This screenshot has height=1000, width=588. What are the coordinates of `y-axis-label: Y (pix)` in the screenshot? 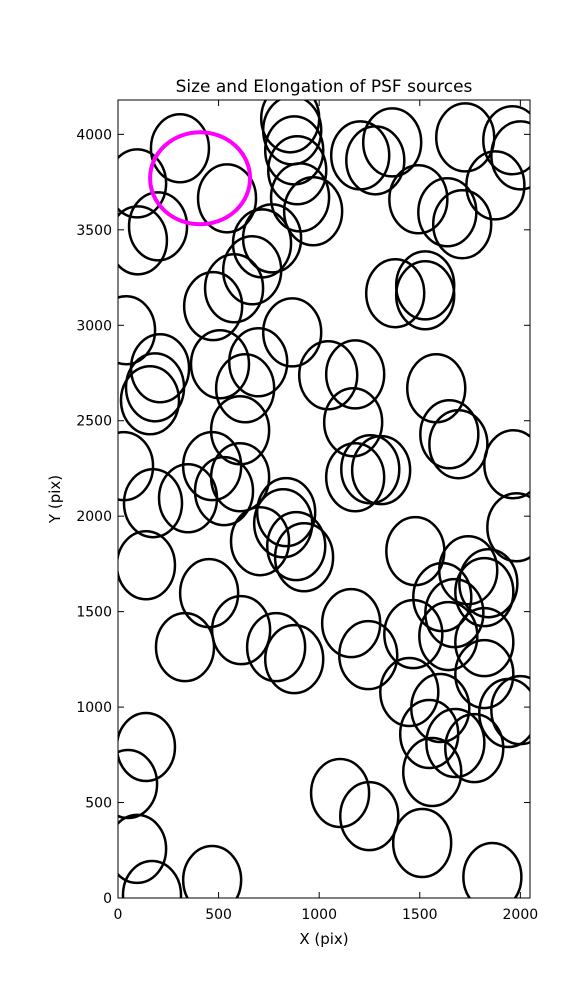 It's located at (55, 499).